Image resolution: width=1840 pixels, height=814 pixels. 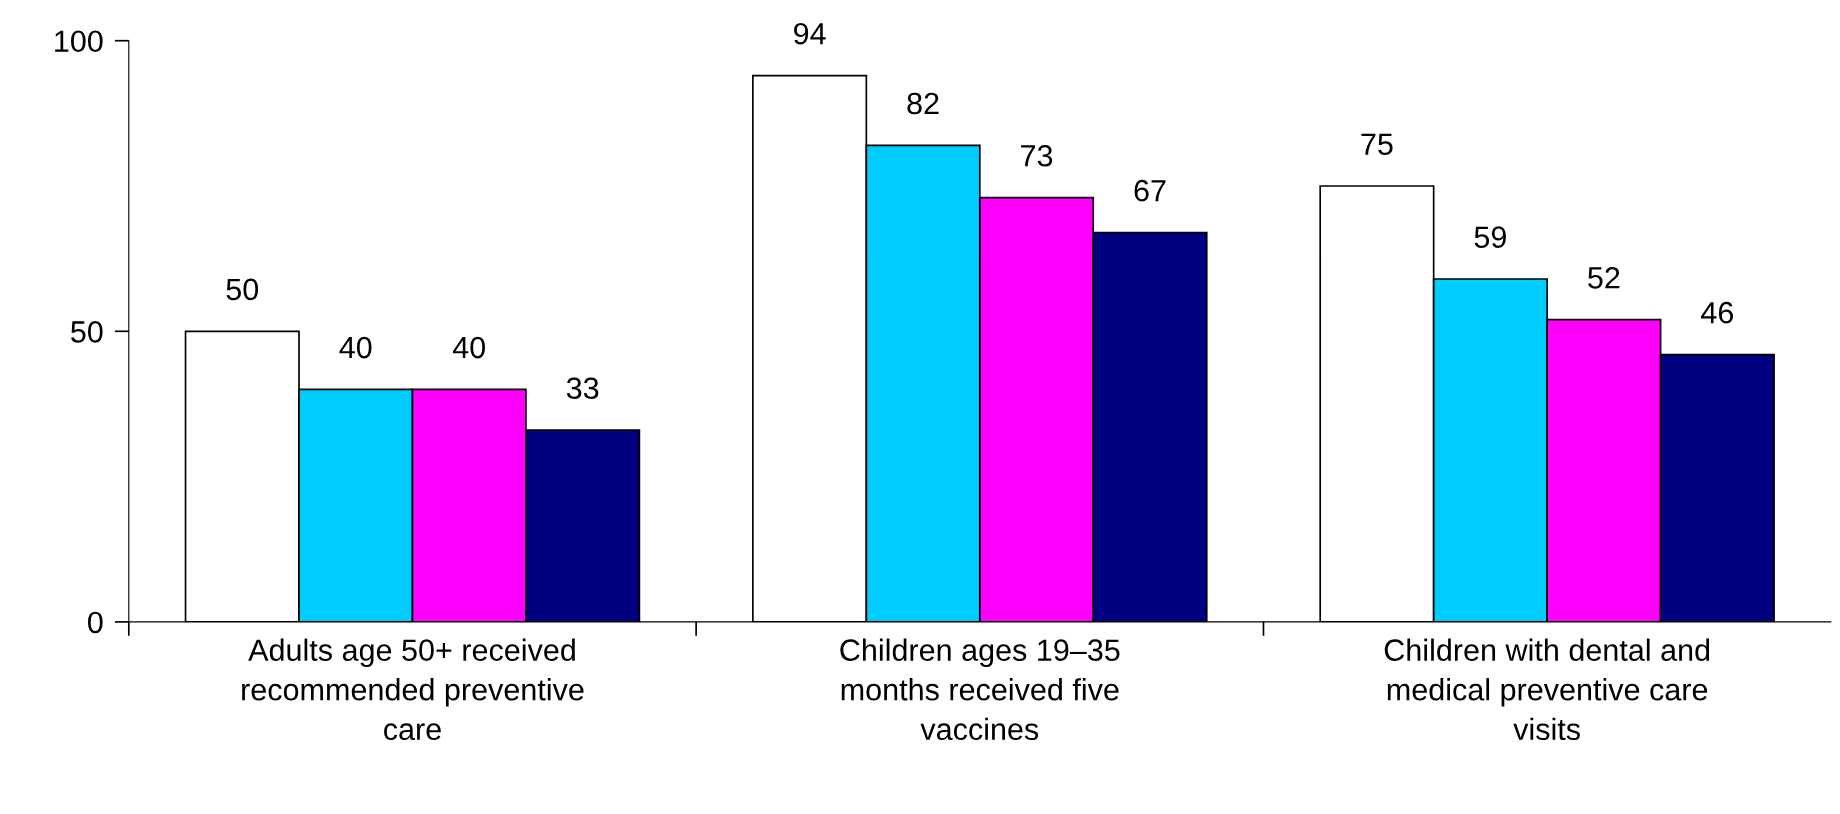 I want to click on data-label: 94, so click(x=810, y=33).